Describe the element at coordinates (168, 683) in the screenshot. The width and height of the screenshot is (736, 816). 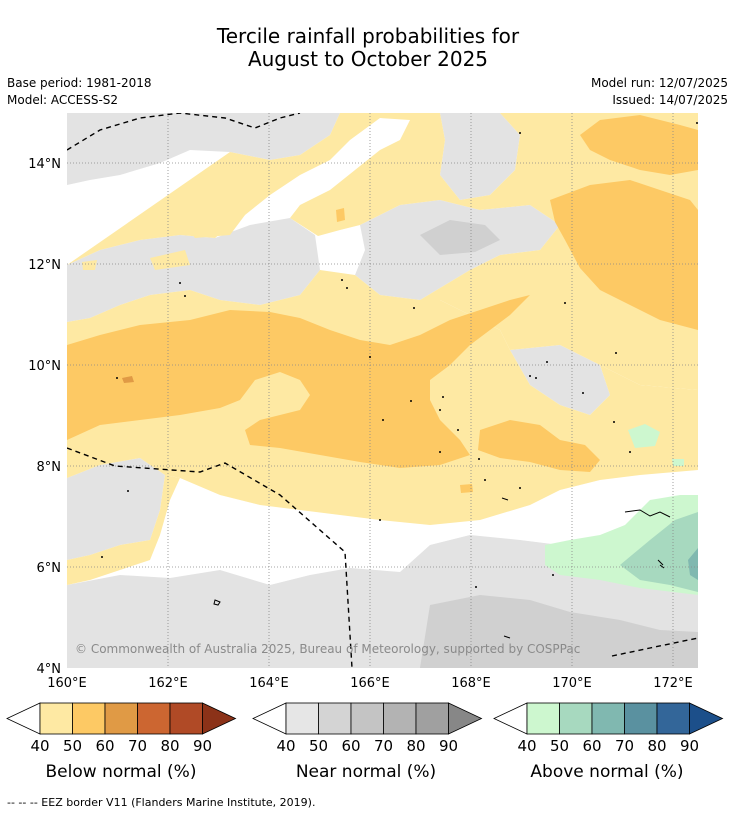
I see `lon-label: 162°E` at that location.